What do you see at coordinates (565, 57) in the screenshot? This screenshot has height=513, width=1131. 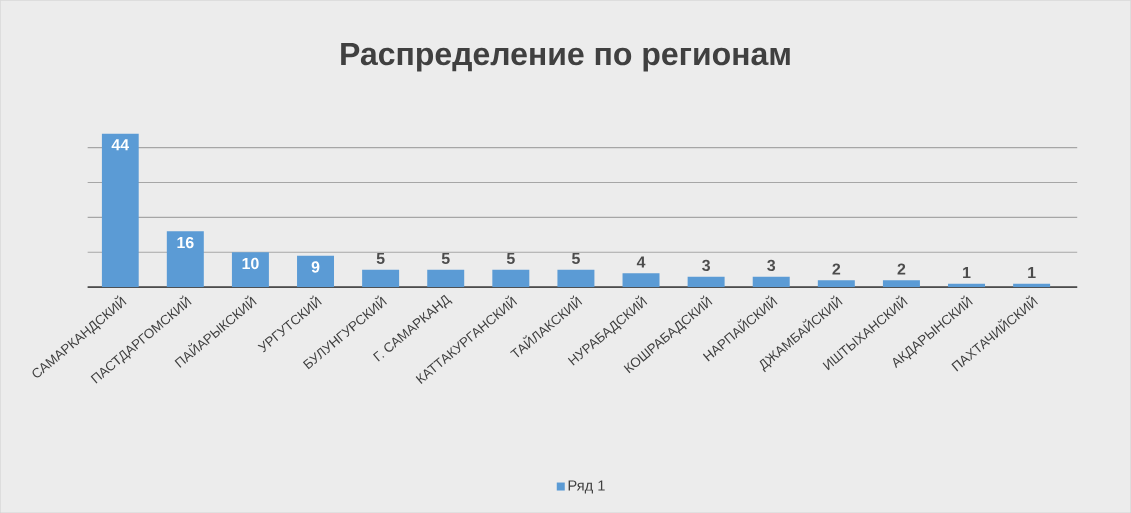 I see `chart-title: Распределение по регионам` at bounding box center [565, 57].